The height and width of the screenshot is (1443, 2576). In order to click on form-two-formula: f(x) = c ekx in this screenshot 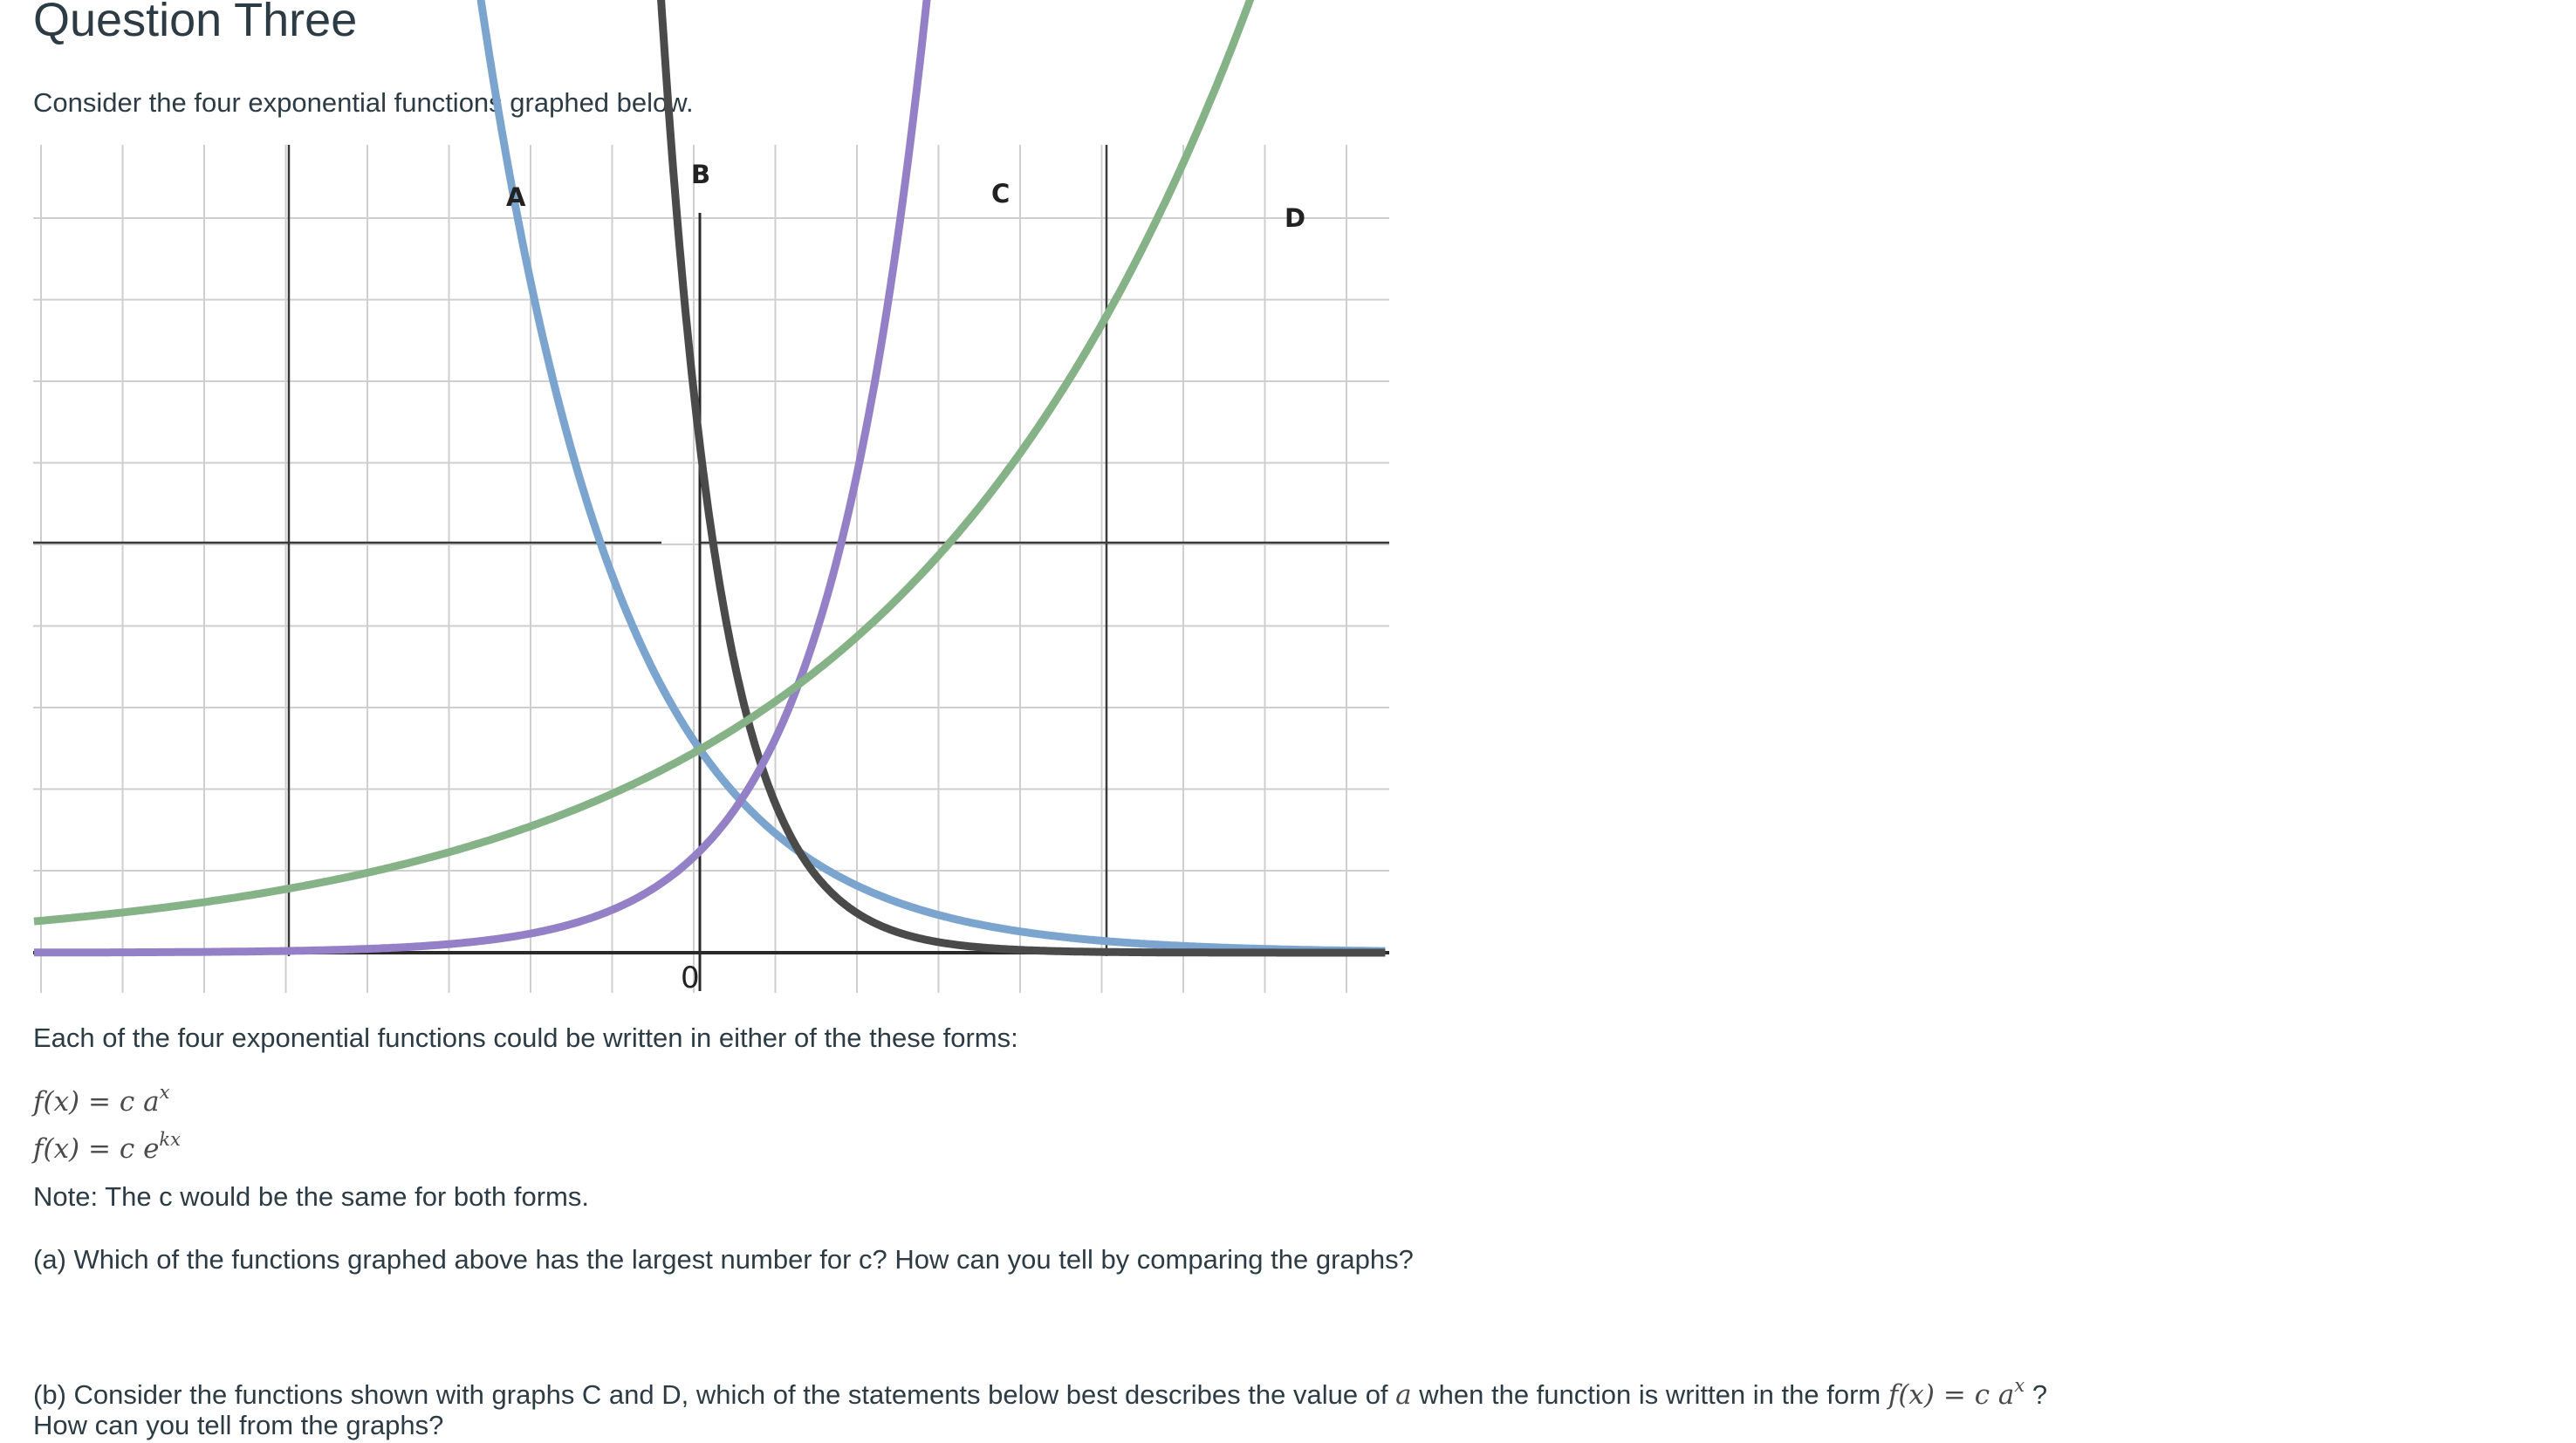, I will do `click(107, 1144)`.